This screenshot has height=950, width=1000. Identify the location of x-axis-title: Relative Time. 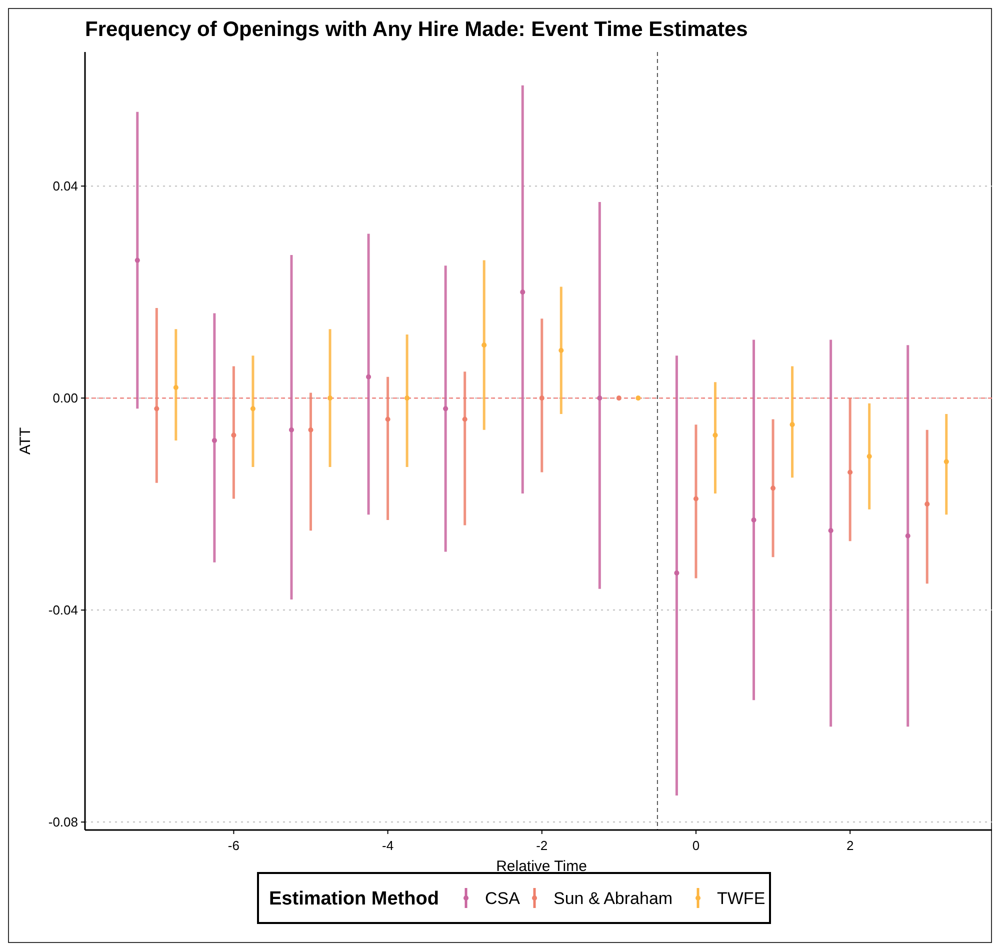
(541, 866).